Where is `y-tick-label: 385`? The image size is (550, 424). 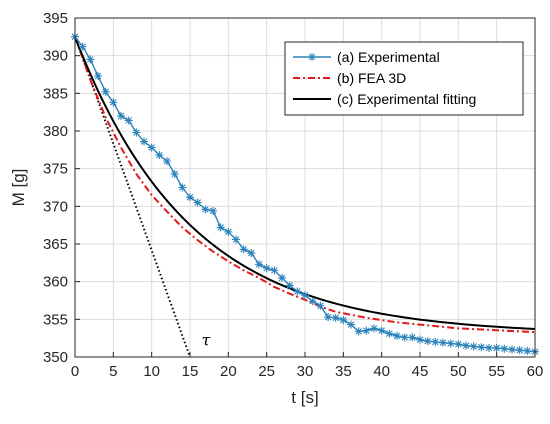 y-tick-label: 385 is located at coordinates (55, 93).